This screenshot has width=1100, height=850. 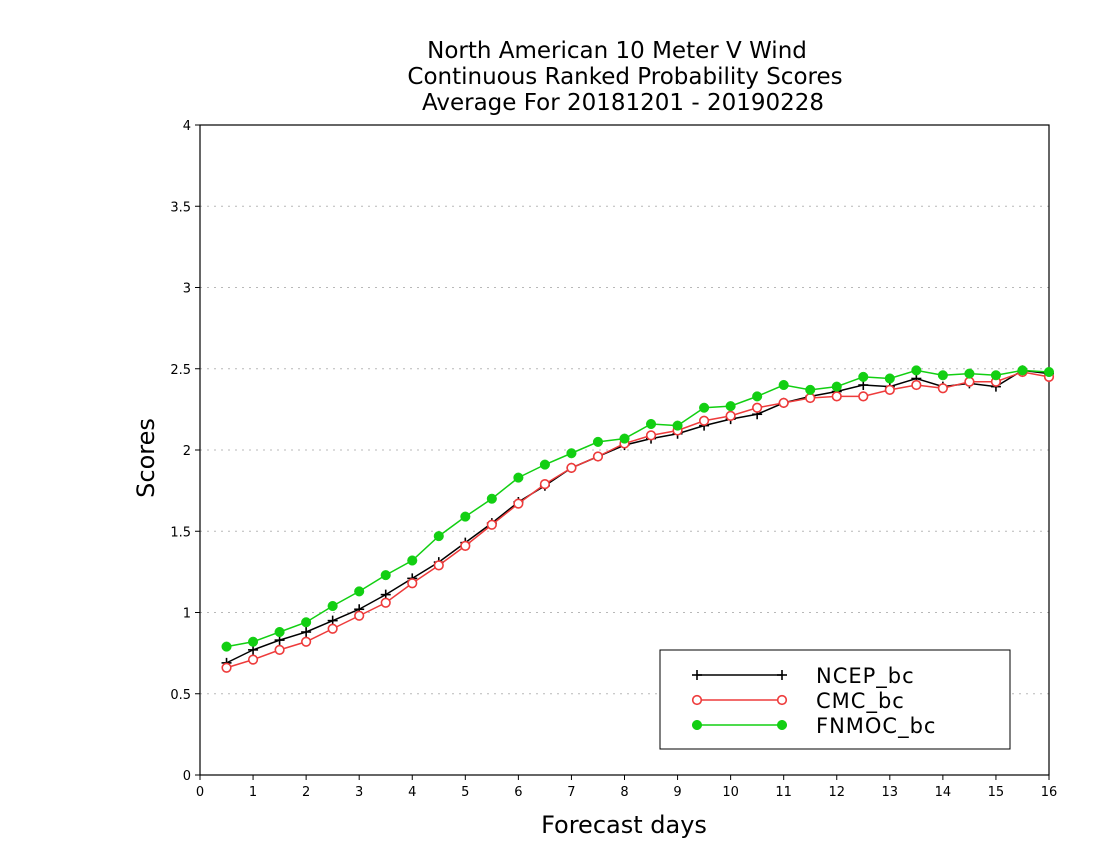 I want to click on chart-title-line-2: Continuous Ranked Probability Scores, so click(x=624, y=77).